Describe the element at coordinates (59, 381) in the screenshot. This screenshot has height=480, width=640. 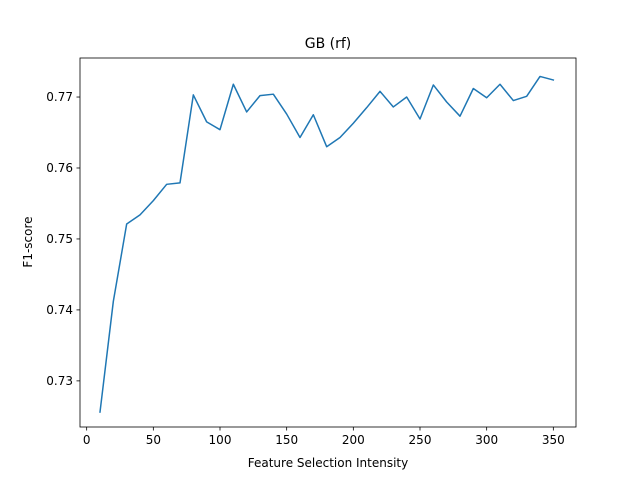
I see `y-tick-label: 0.73` at that location.